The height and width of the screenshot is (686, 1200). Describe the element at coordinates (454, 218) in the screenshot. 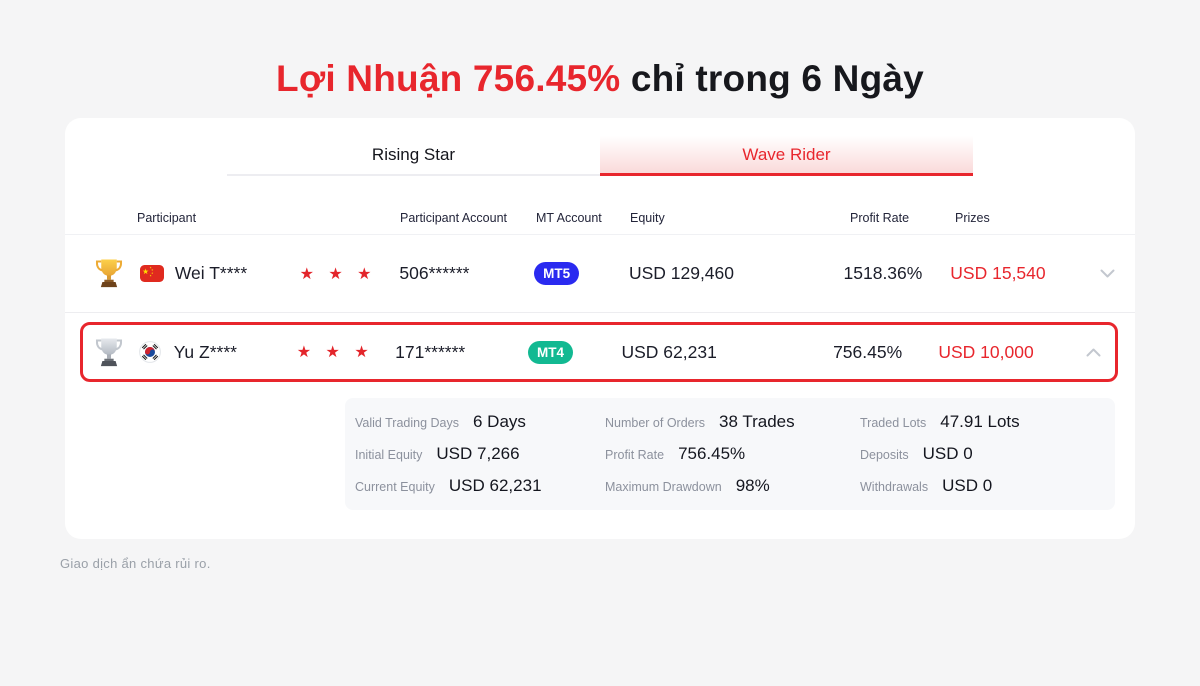

I see `header-participant-account: Participant Account` at that location.